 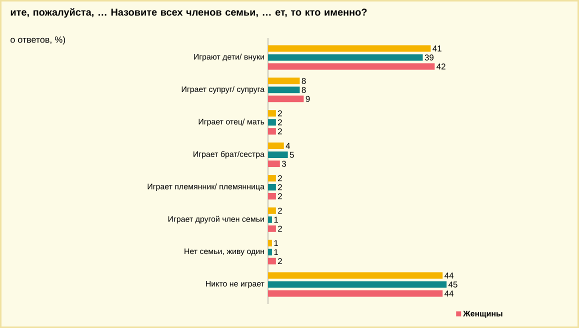 What do you see at coordinates (429, 57) in the screenshot?
I see `data-label: 39` at bounding box center [429, 57].